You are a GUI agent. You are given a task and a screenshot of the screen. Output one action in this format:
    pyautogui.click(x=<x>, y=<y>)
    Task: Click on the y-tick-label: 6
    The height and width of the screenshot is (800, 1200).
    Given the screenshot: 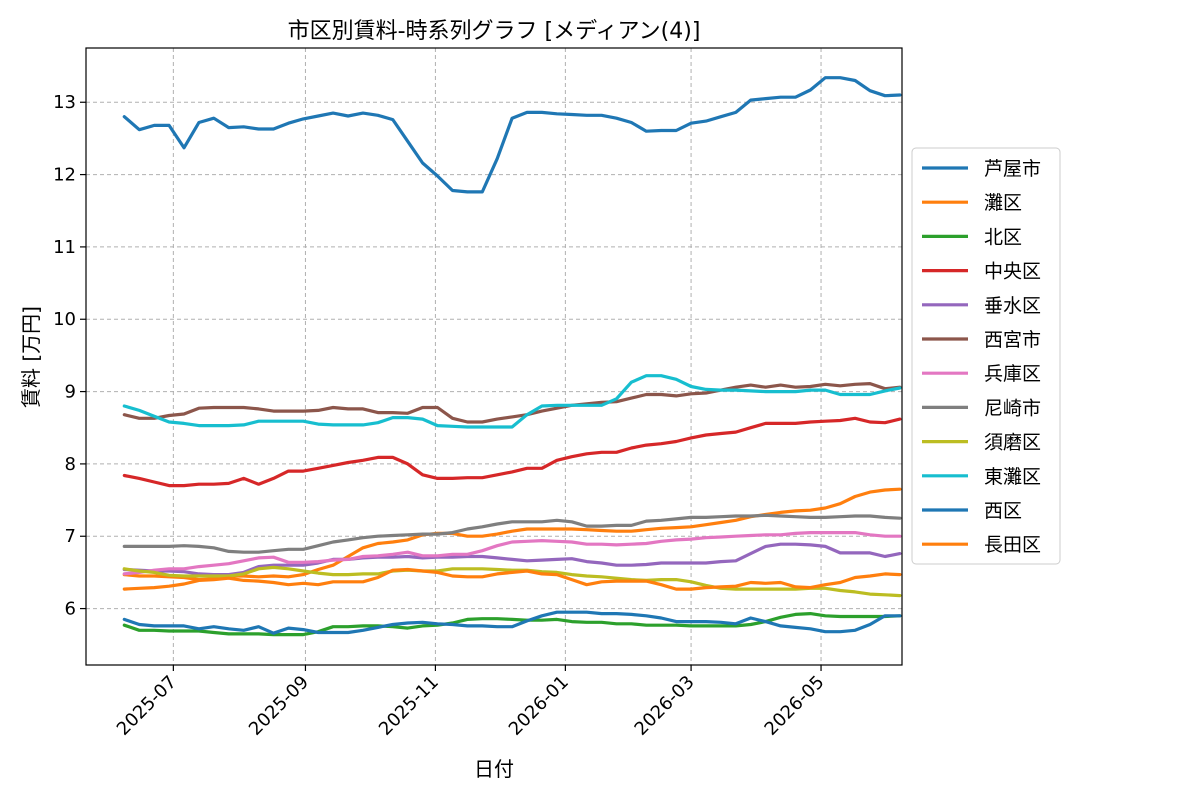 What is the action you would take?
    pyautogui.click(x=70, y=609)
    